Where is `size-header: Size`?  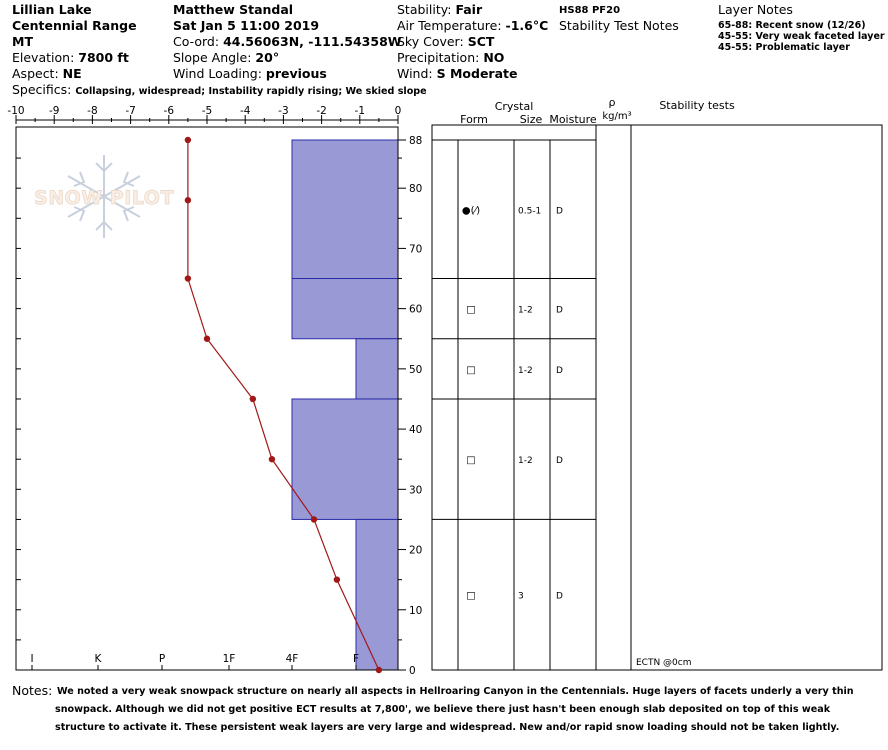 size-header: Size is located at coordinates (531, 119).